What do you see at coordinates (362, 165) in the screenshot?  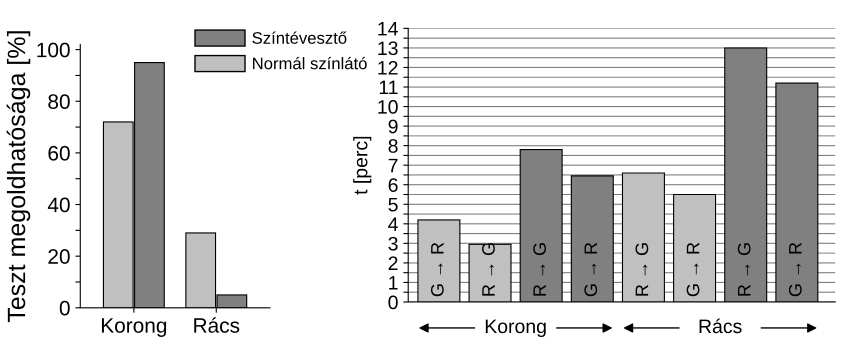 I see `y-axis-title: t [perc]` at bounding box center [362, 165].